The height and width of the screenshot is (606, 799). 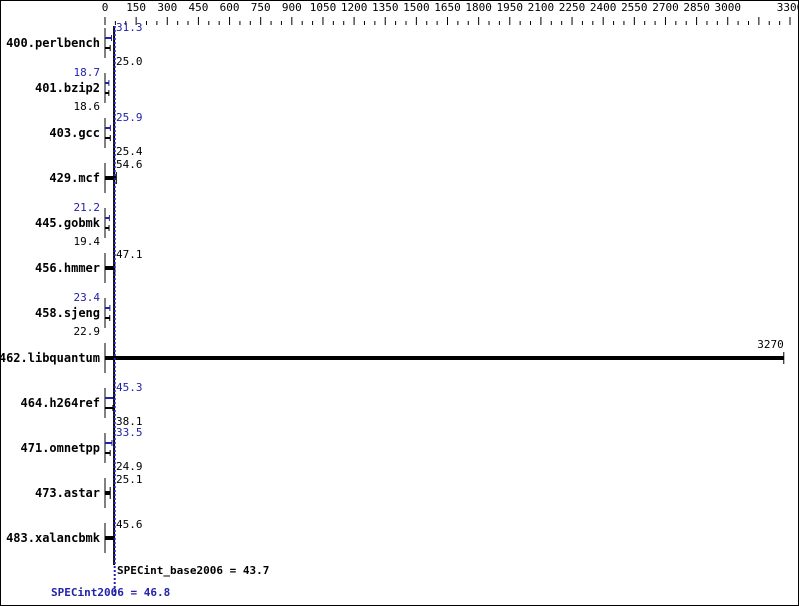 What do you see at coordinates (136, 7) in the screenshot?
I see `x-tick-label: 150` at bounding box center [136, 7].